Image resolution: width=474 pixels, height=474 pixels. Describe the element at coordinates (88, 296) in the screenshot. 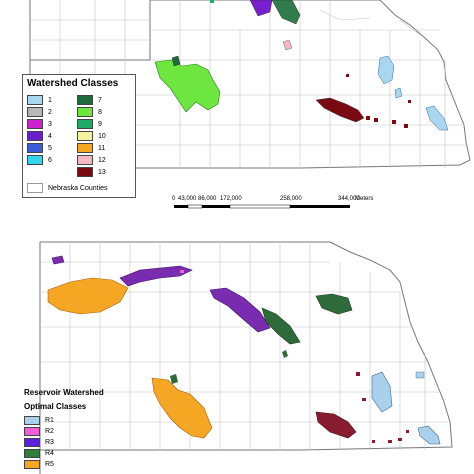

I see `ws-orange-large` at that location.